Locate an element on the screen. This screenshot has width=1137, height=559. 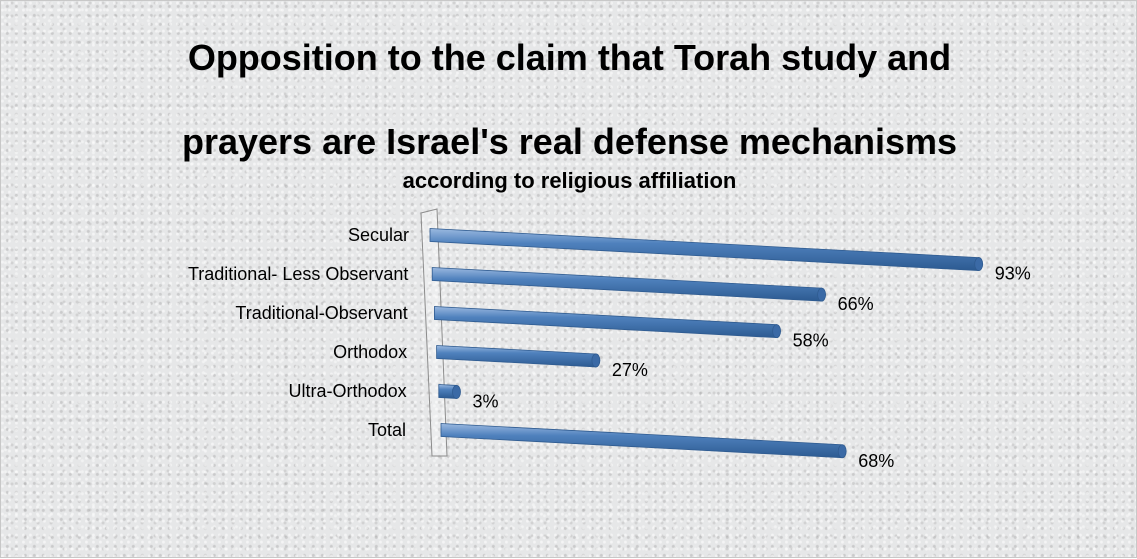
data-label: 3% is located at coordinates (486, 401).